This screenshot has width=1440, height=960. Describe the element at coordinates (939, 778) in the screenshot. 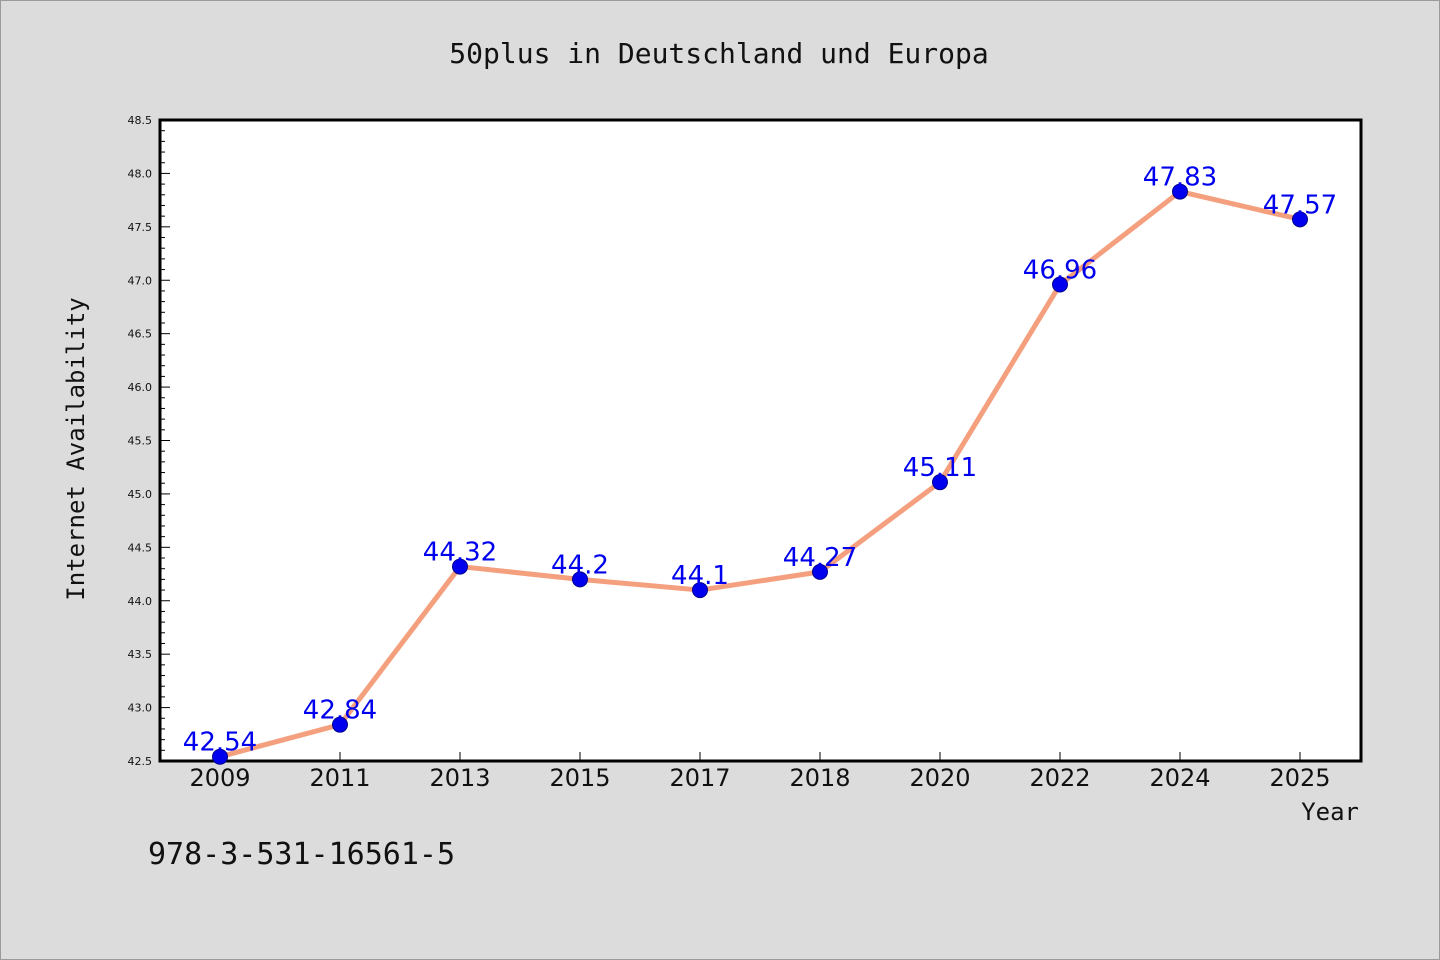

I see `x-tick-label: 2020` at that location.